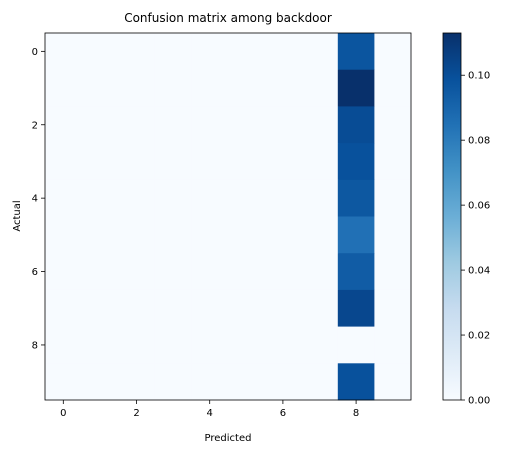 The image size is (511, 455). What do you see at coordinates (17, 215) in the screenshot?
I see `y-axis-label: Actual` at bounding box center [17, 215].